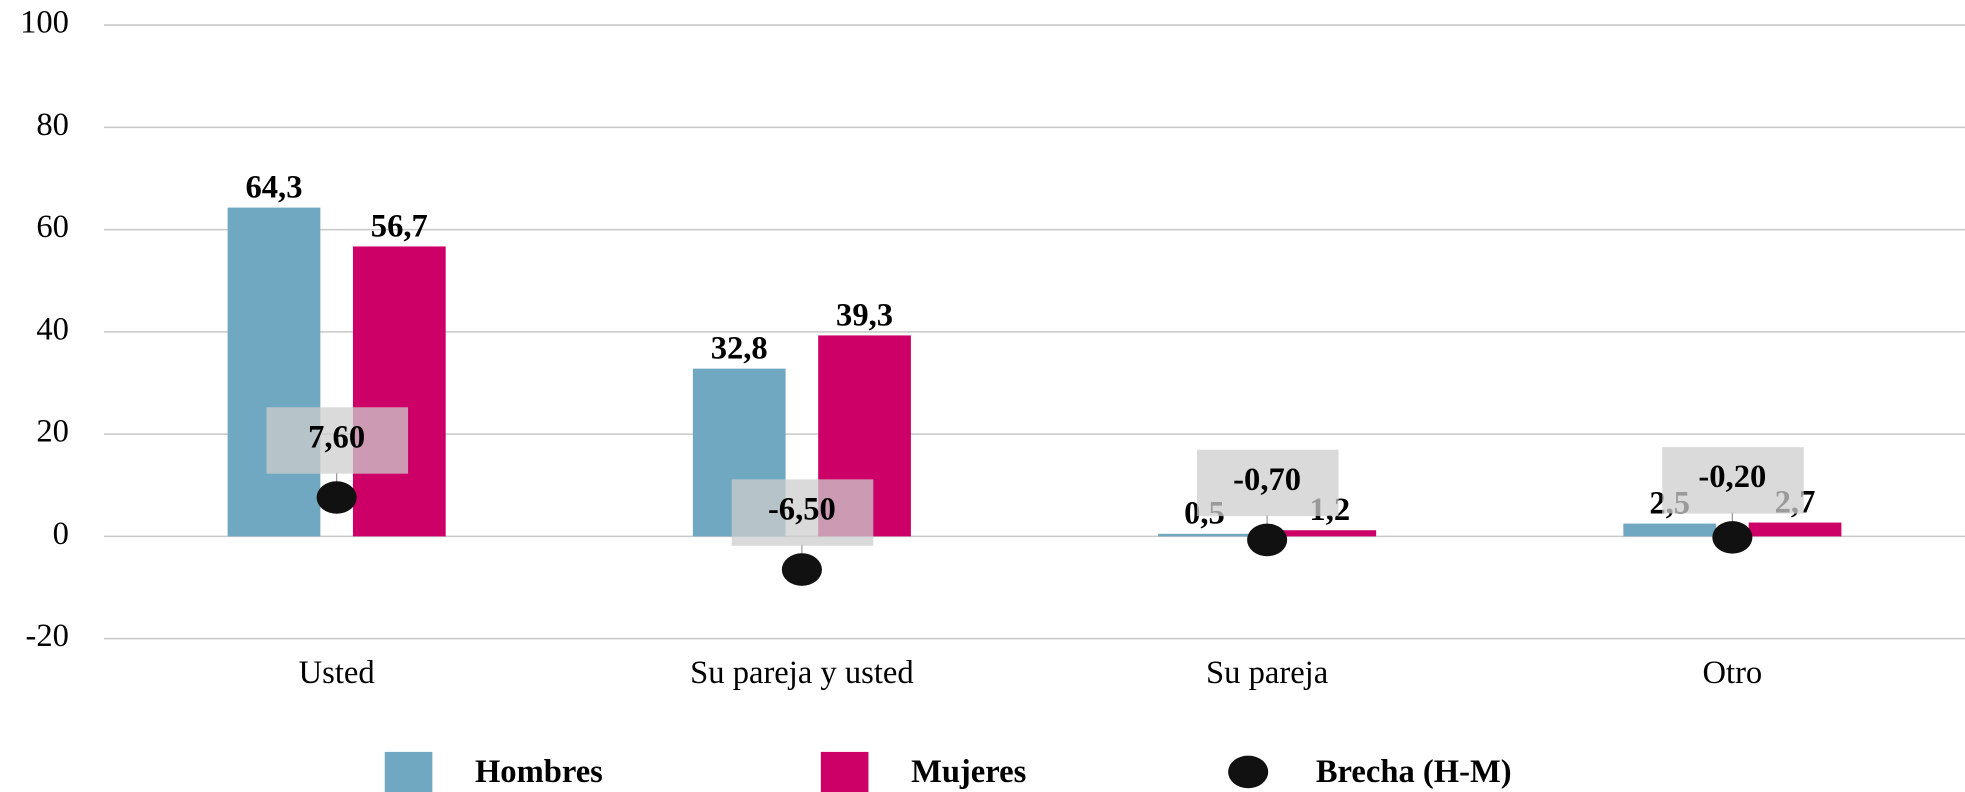 Image resolution: width=1965 pixels, height=792 pixels. I want to click on x-tick-label: Su pareja, so click(1267, 671).